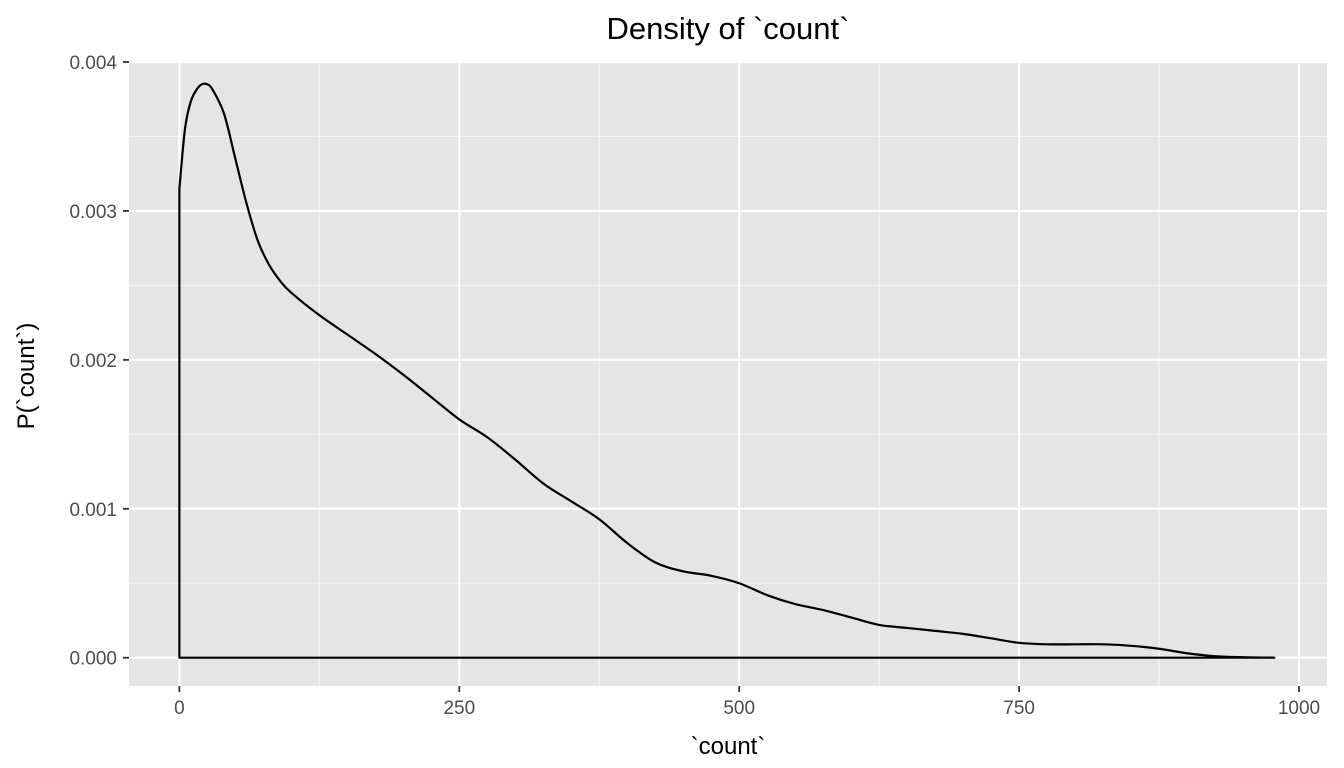 This screenshot has height=768, width=1344. What do you see at coordinates (1299, 708) in the screenshot?
I see `x-tick-label: 1000` at bounding box center [1299, 708].